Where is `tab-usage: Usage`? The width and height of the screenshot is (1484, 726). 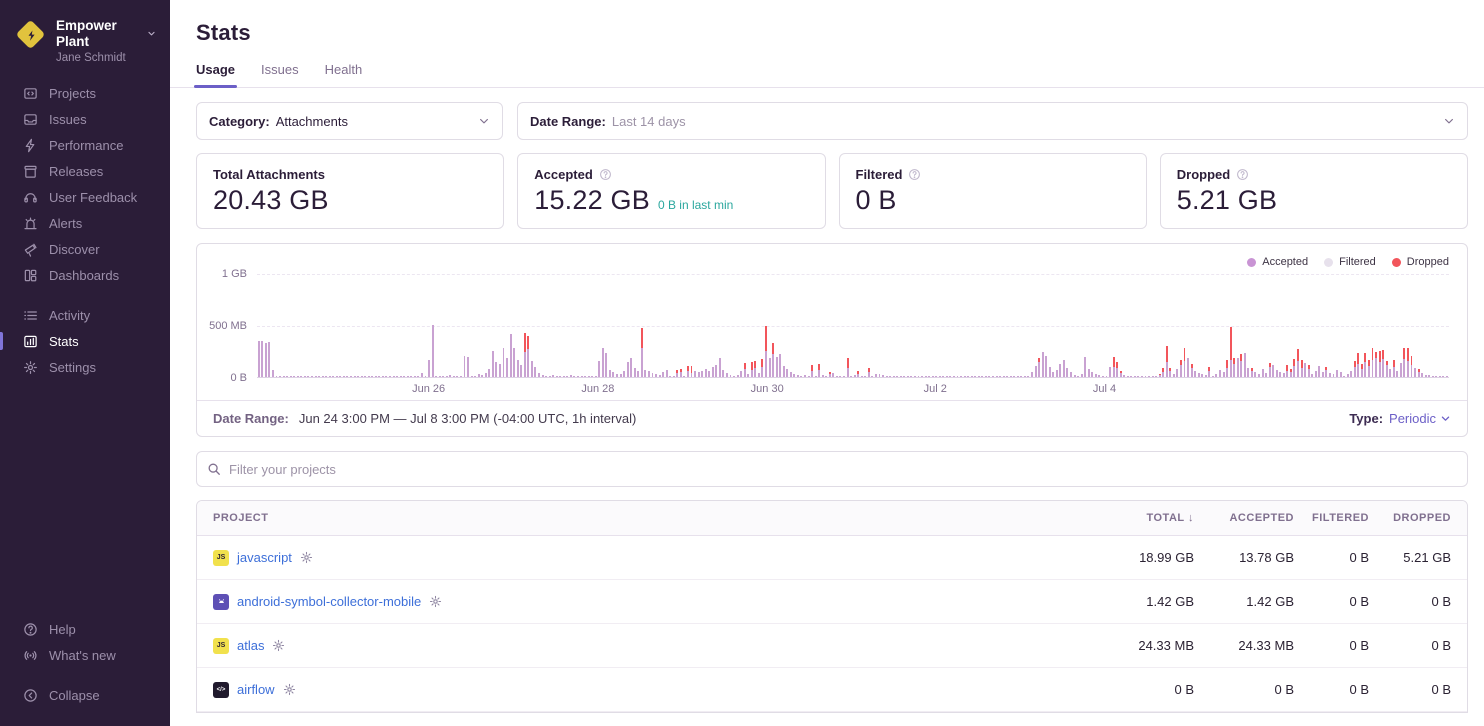 tab-usage: Usage is located at coordinates (215, 75).